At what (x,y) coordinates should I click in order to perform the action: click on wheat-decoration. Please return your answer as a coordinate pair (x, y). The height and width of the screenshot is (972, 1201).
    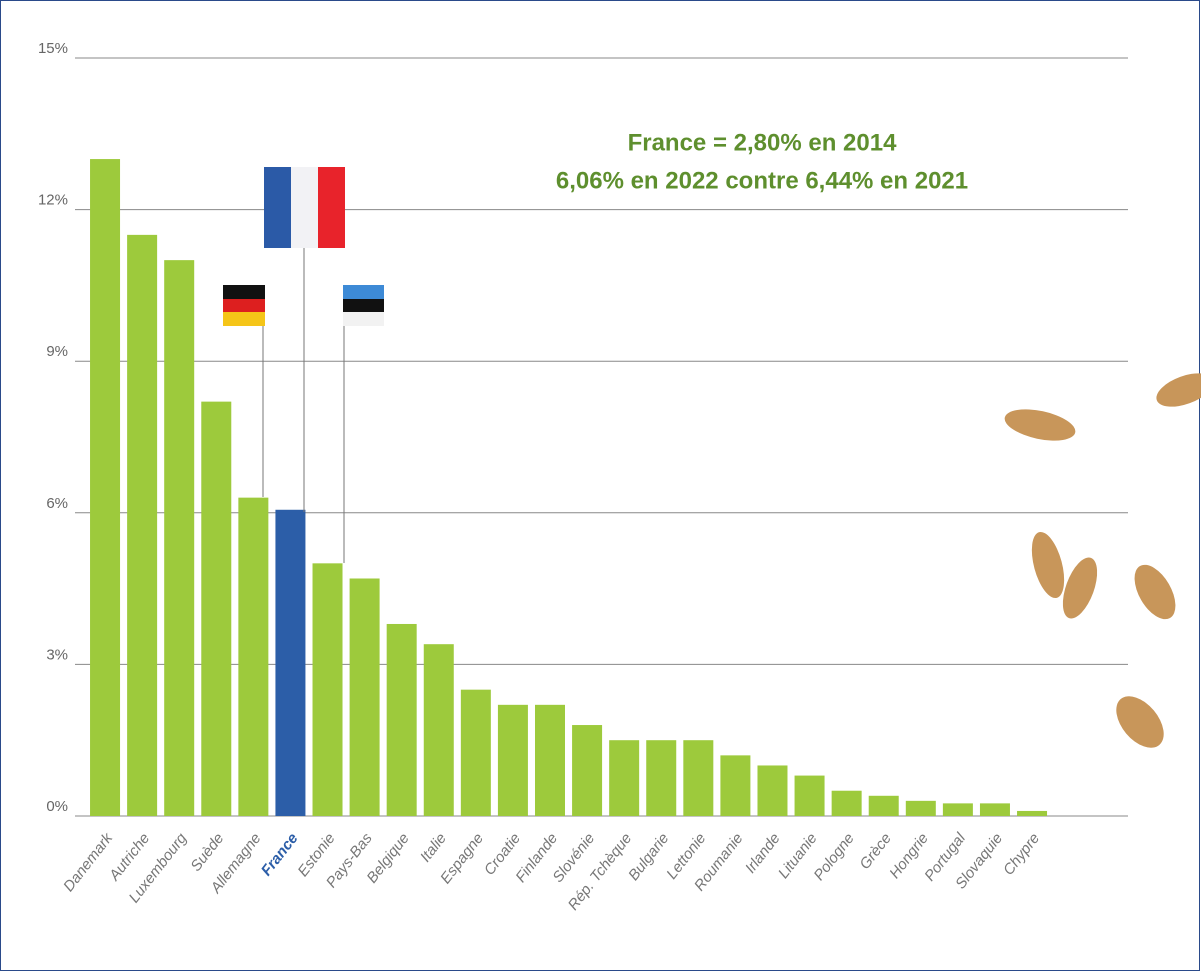
    Looking at the image, I should click on (1102, 560).